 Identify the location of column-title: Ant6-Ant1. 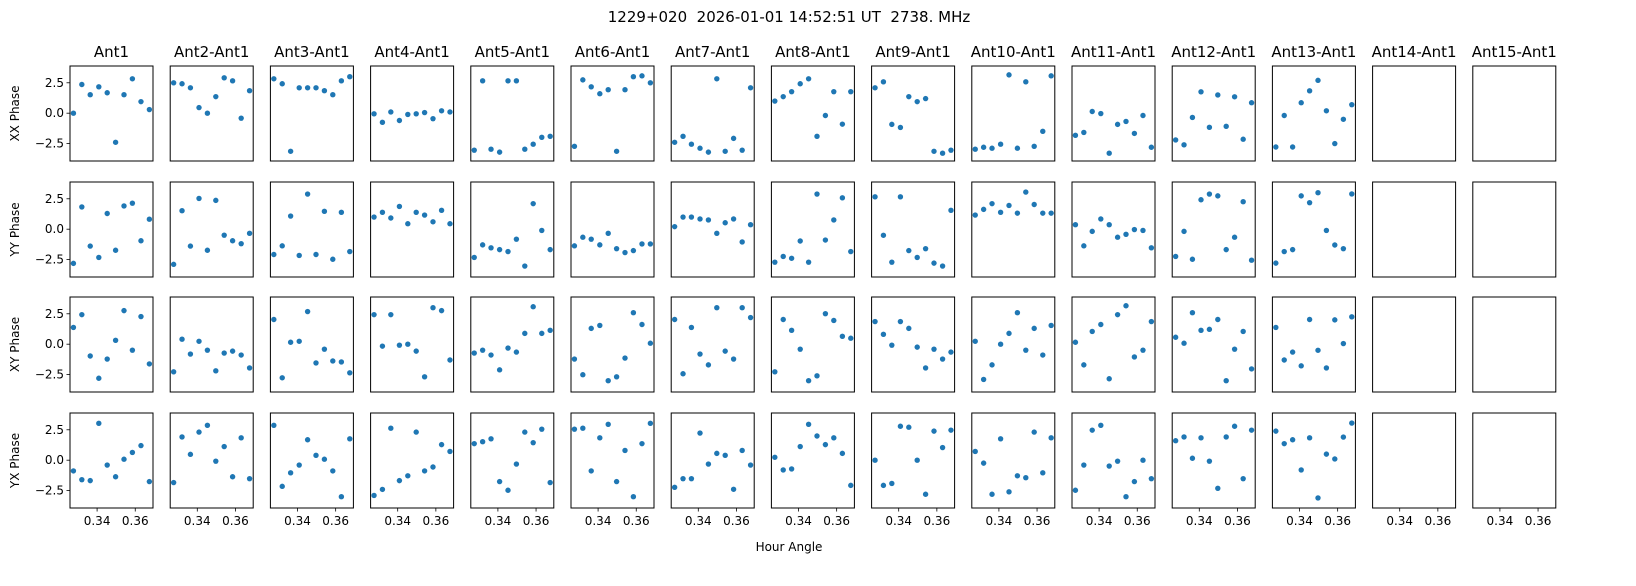
(612, 52).